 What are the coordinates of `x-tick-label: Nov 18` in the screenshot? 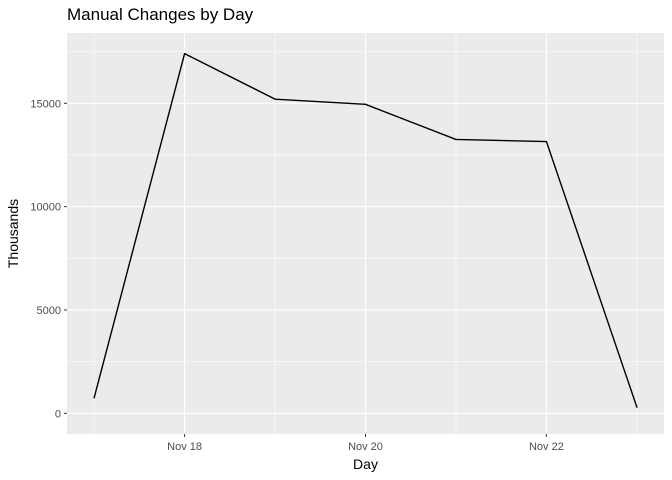 It's located at (184, 447).